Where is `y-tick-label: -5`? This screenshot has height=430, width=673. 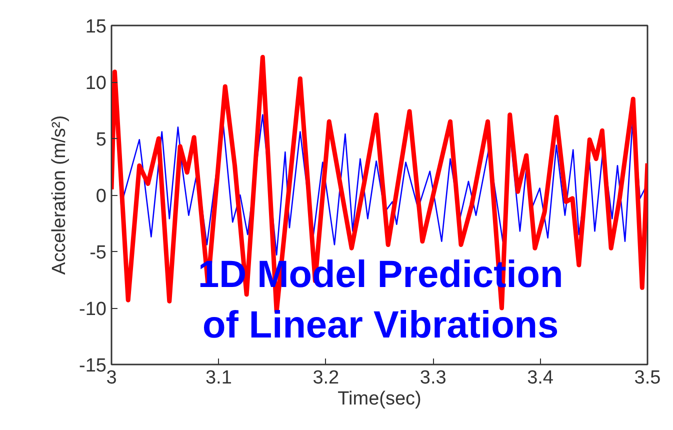
y-tick-label: -5 is located at coordinates (98, 253).